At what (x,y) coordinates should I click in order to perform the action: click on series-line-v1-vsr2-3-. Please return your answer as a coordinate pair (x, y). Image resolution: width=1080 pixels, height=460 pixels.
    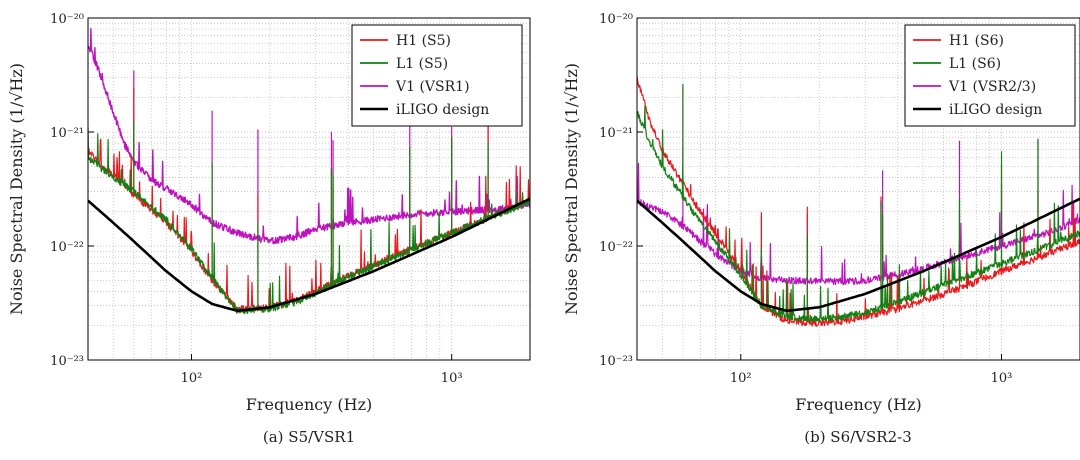
    Looking at the image, I should click on (858, 224).